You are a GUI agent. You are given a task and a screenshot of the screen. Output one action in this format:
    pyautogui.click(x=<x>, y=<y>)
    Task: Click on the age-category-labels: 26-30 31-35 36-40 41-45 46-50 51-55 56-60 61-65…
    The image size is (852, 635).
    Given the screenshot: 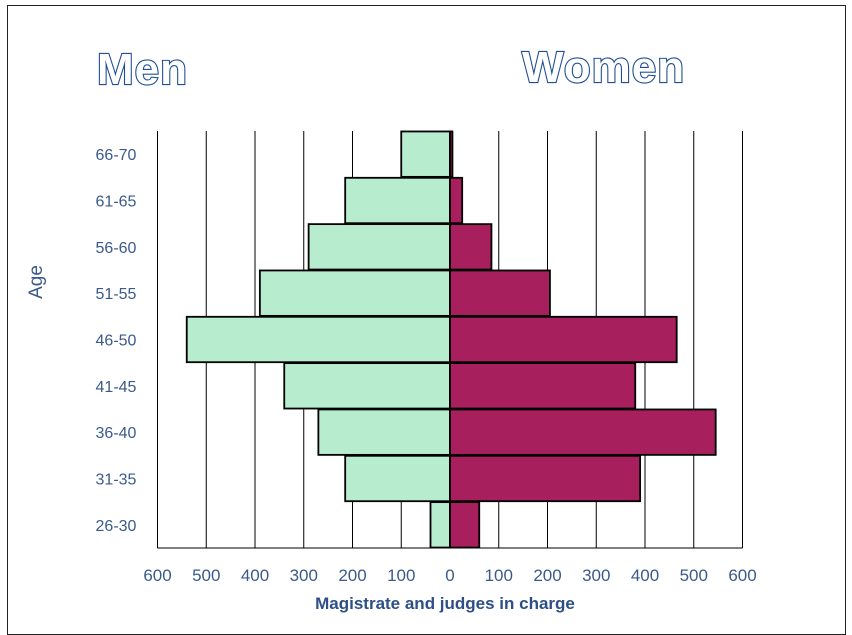 What is the action you would take?
    pyautogui.click(x=116, y=341)
    